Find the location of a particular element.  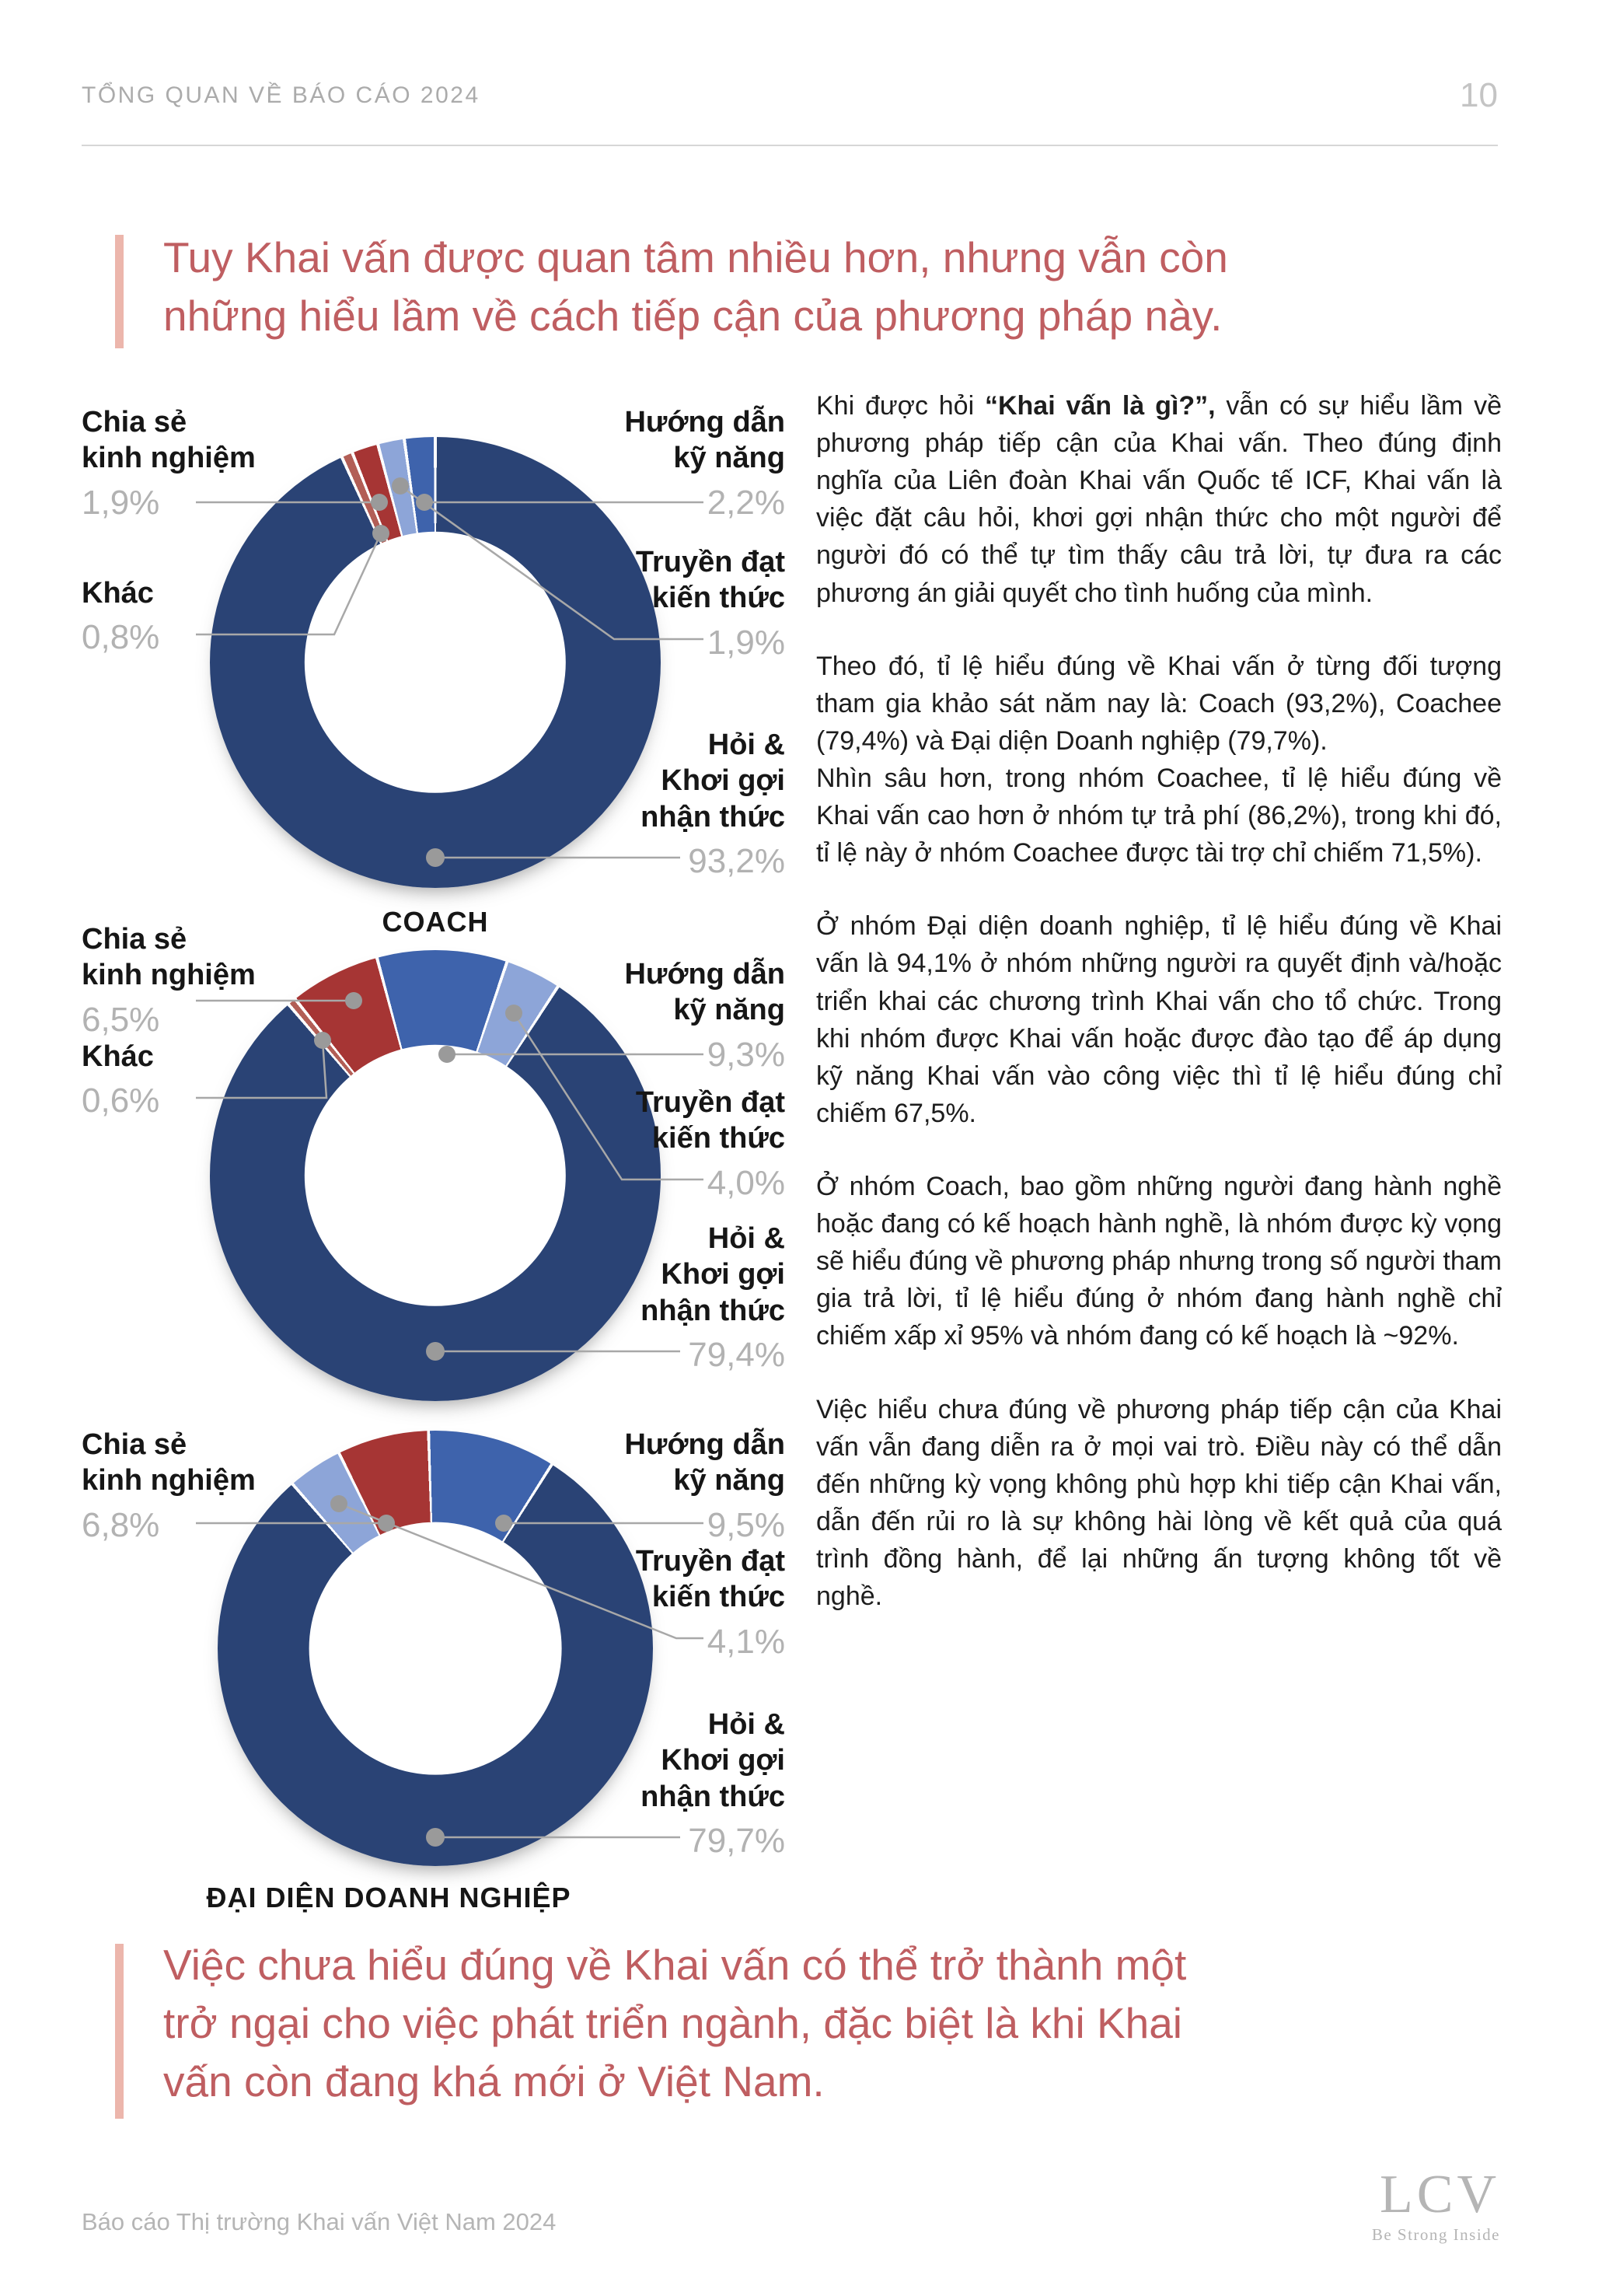

callout-chia-se-kinh-nghiem: Chia sẻ kinh nghiệm 1,9% is located at coordinates (210, 463).